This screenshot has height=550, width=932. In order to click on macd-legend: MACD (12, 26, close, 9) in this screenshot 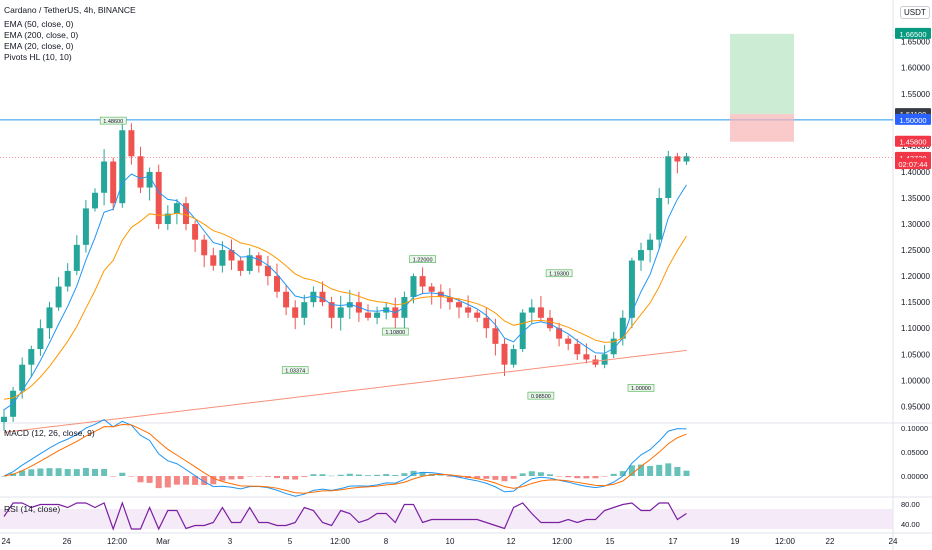, I will do `click(49, 433)`.